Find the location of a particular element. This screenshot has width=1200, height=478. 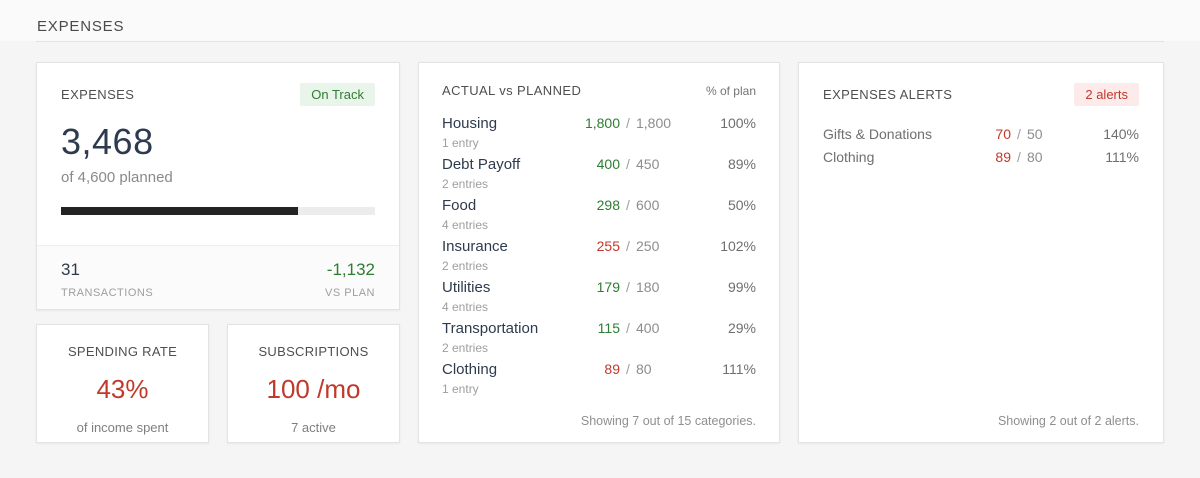

alert-percent: 140% is located at coordinates (1121, 134).